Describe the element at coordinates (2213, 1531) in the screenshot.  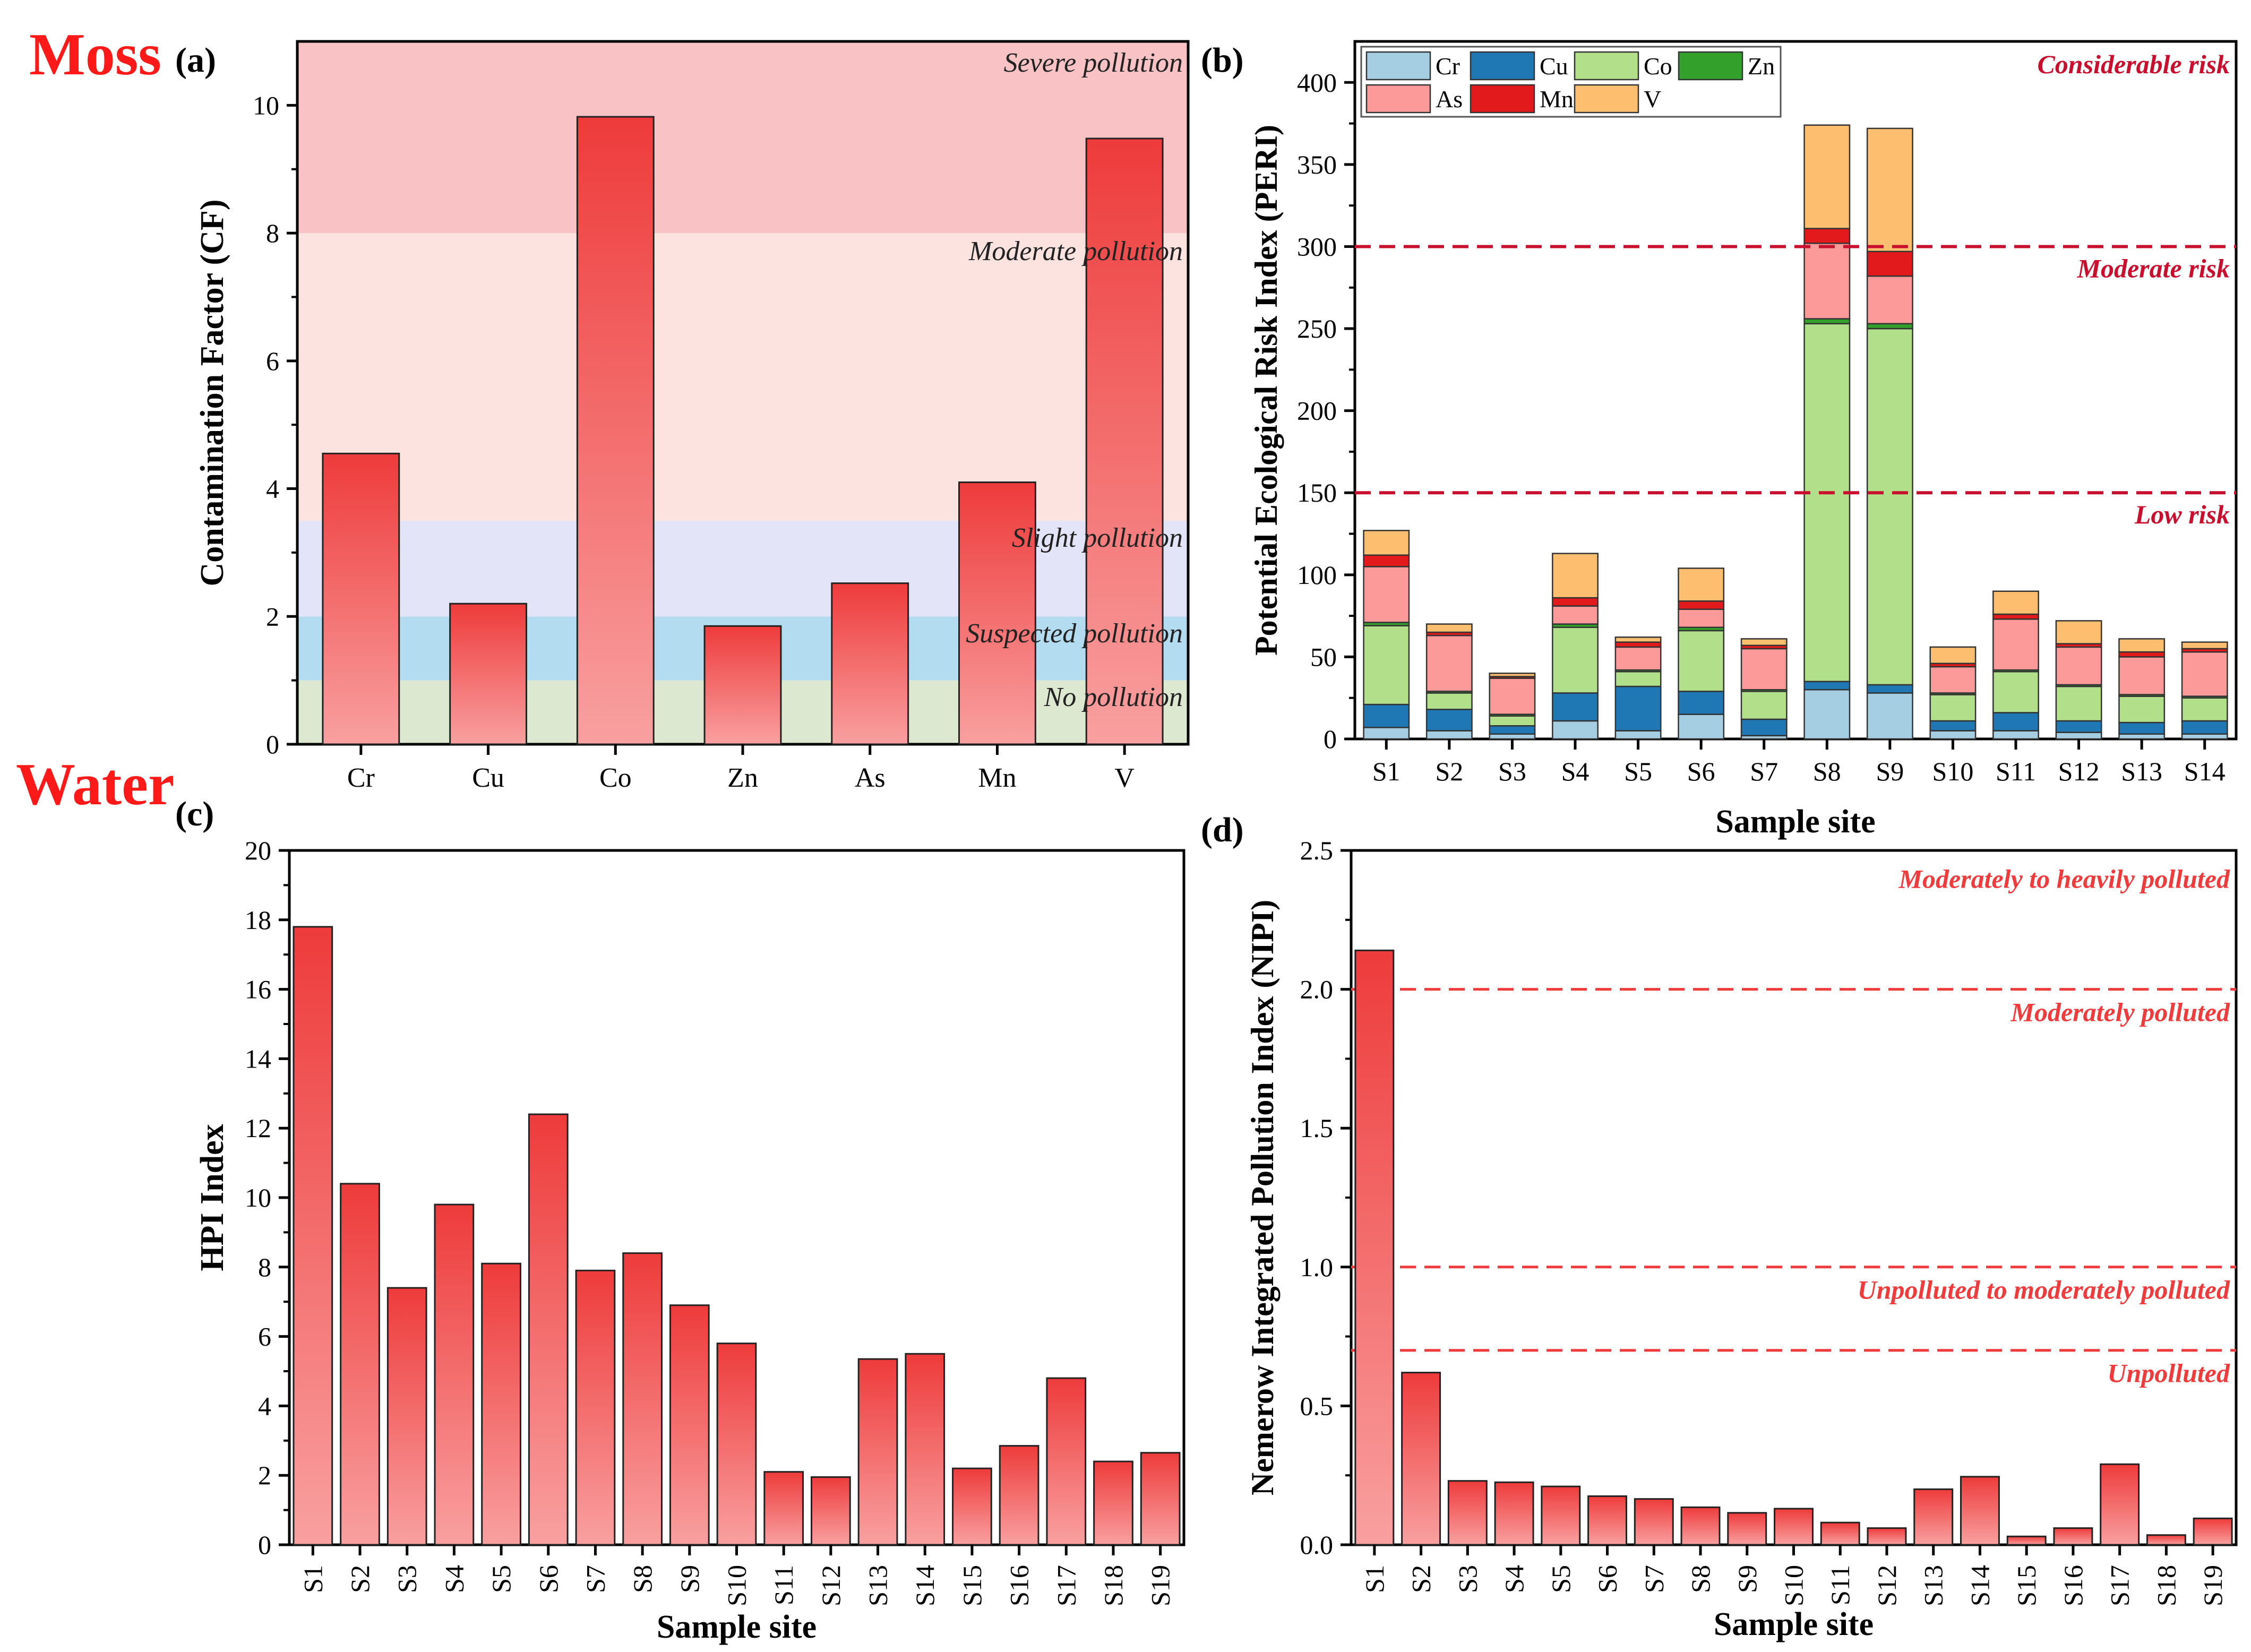
I see `nipi-bar-s19` at that location.